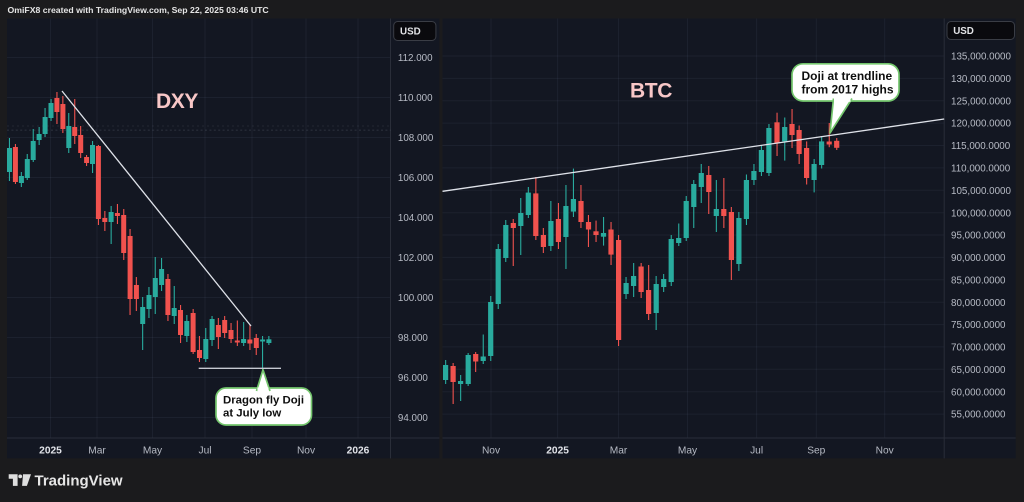 The image size is (1024, 502). I want to click on svg-text: from 2017 highs, so click(848, 90).